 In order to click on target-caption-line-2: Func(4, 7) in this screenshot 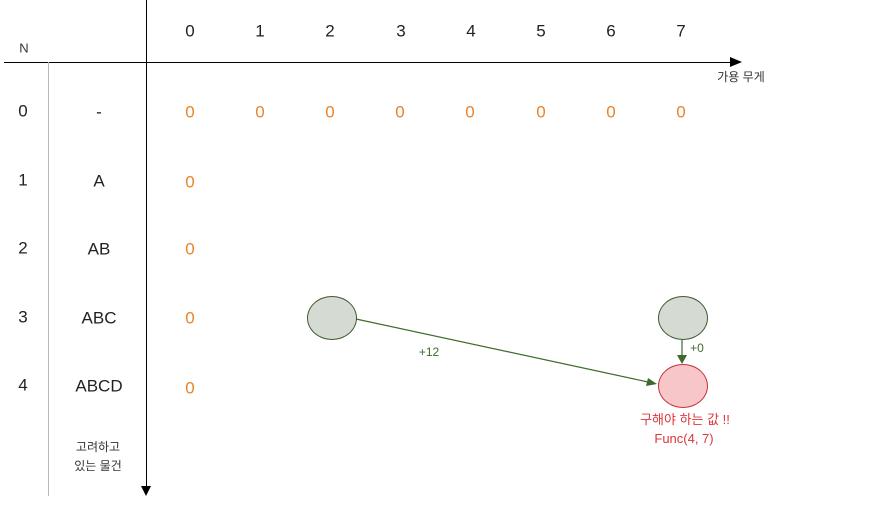, I will do `click(684, 438)`.